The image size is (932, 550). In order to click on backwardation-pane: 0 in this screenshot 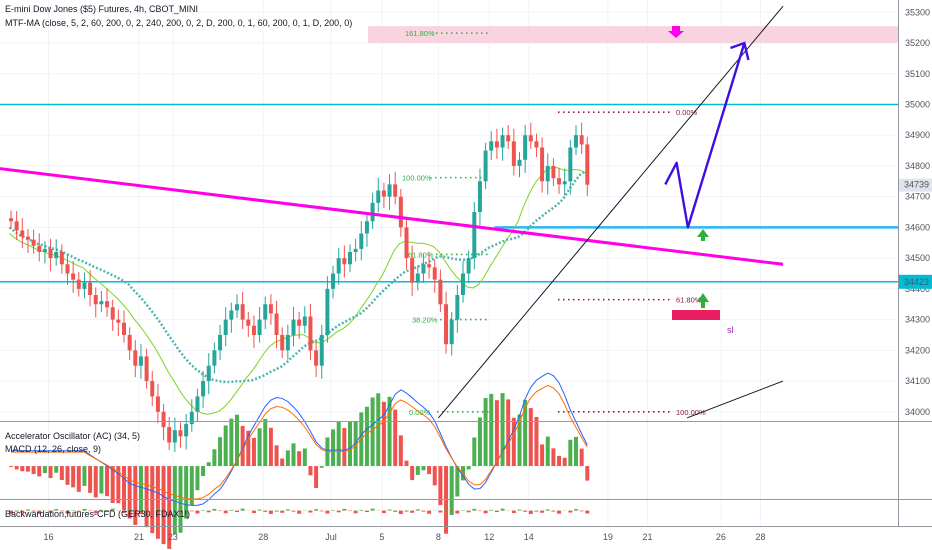, I will do `click(459, 511)`.